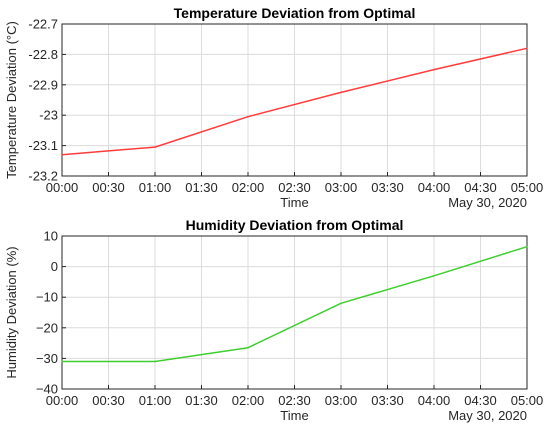 The height and width of the screenshot is (431, 550). What do you see at coordinates (54, 266) in the screenshot?
I see `y-tick-label: 0` at bounding box center [54, 266].